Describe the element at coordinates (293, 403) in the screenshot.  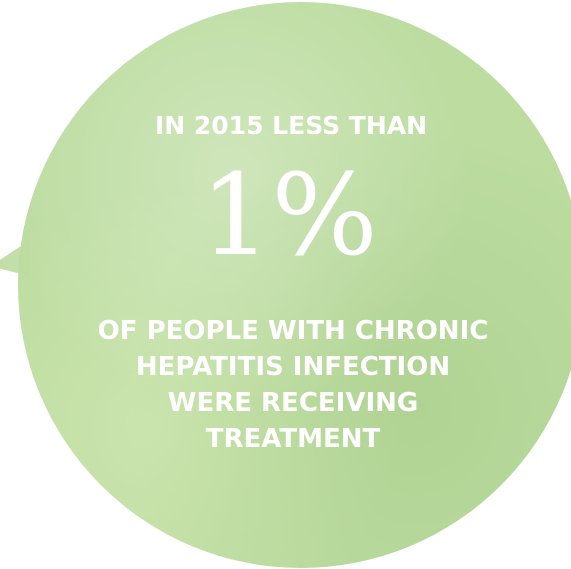
I see `stat-tail-line: WERE RECEIVING` at that location.